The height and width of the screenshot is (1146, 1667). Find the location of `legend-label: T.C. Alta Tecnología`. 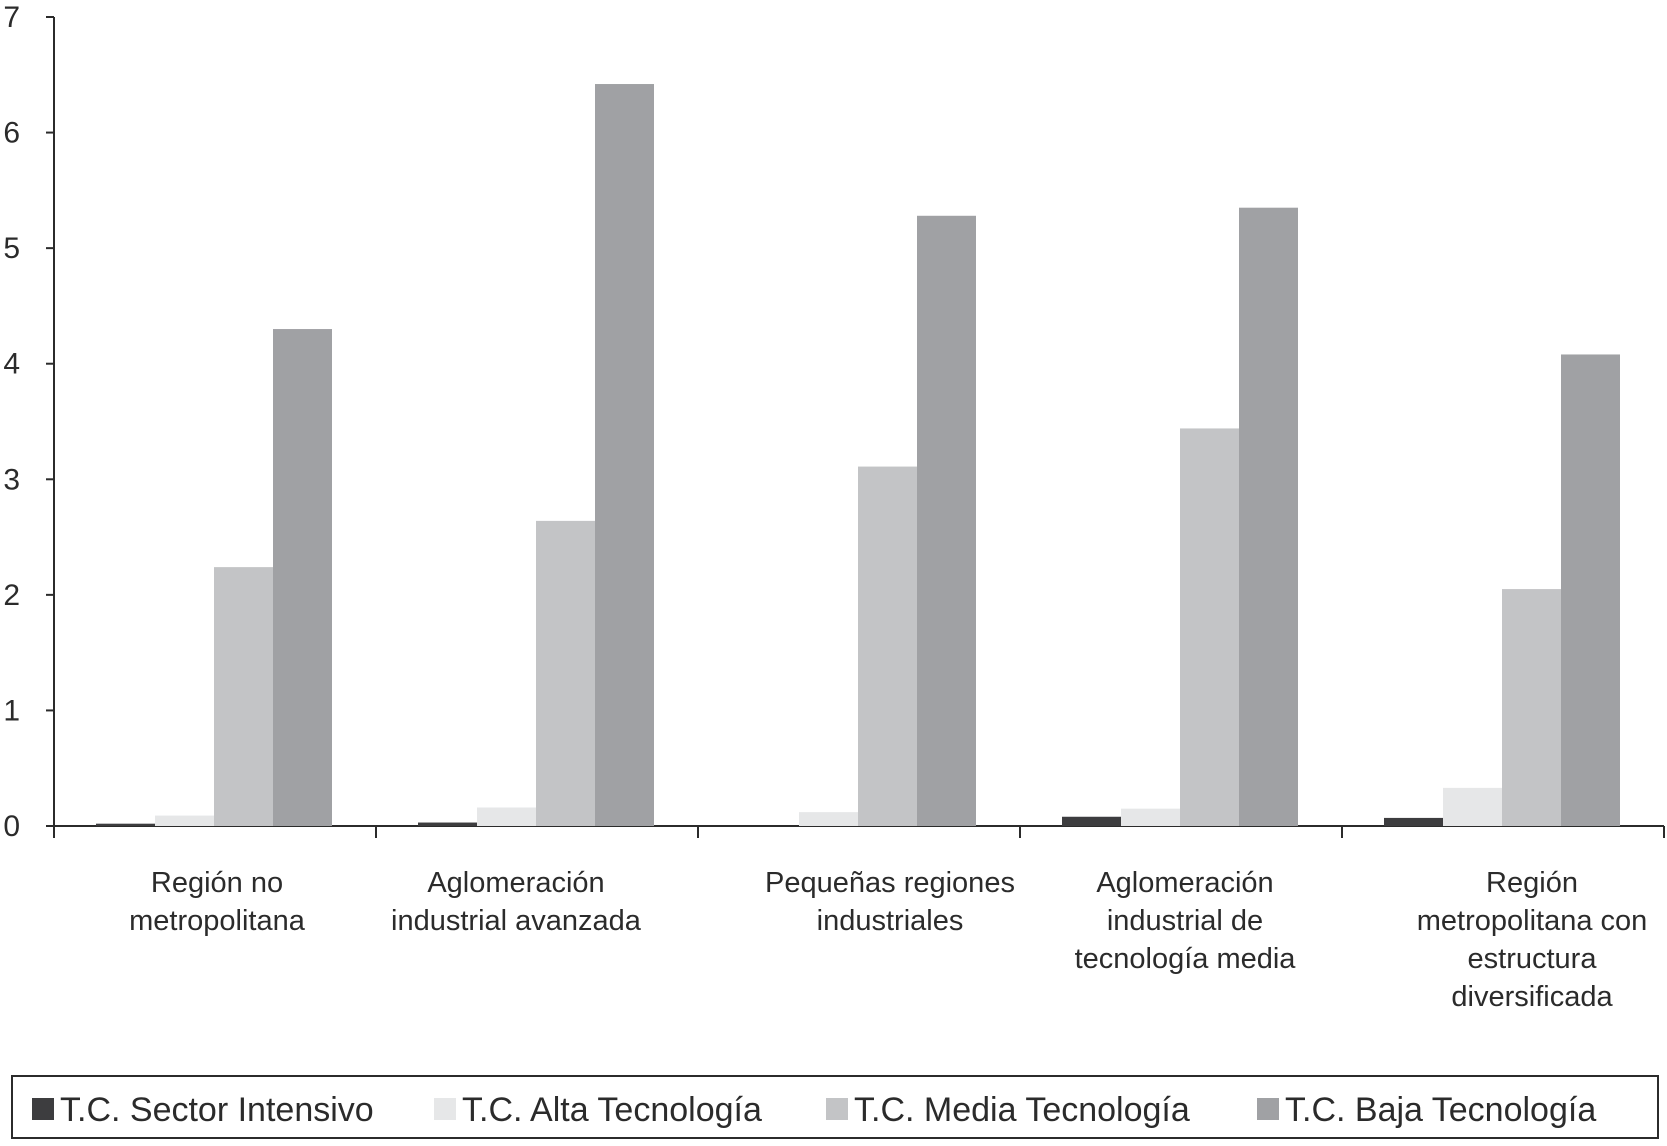

legend-label: T.C. Alta Tecnología is located at coordinates (612, 1110).